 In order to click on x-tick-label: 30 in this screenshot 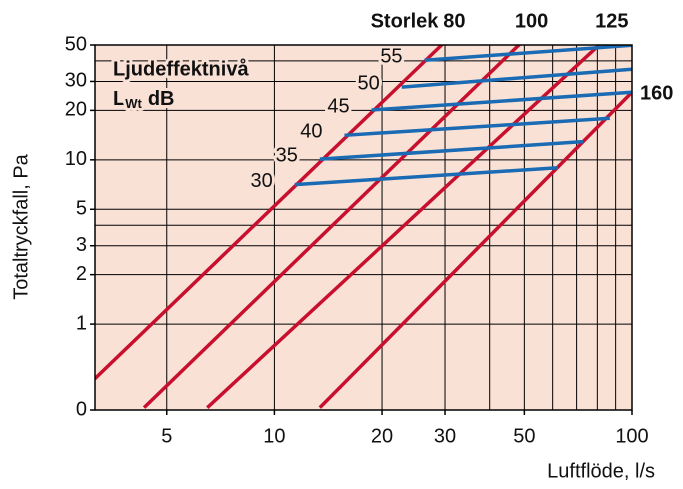, I will do `click(445, 436)`.